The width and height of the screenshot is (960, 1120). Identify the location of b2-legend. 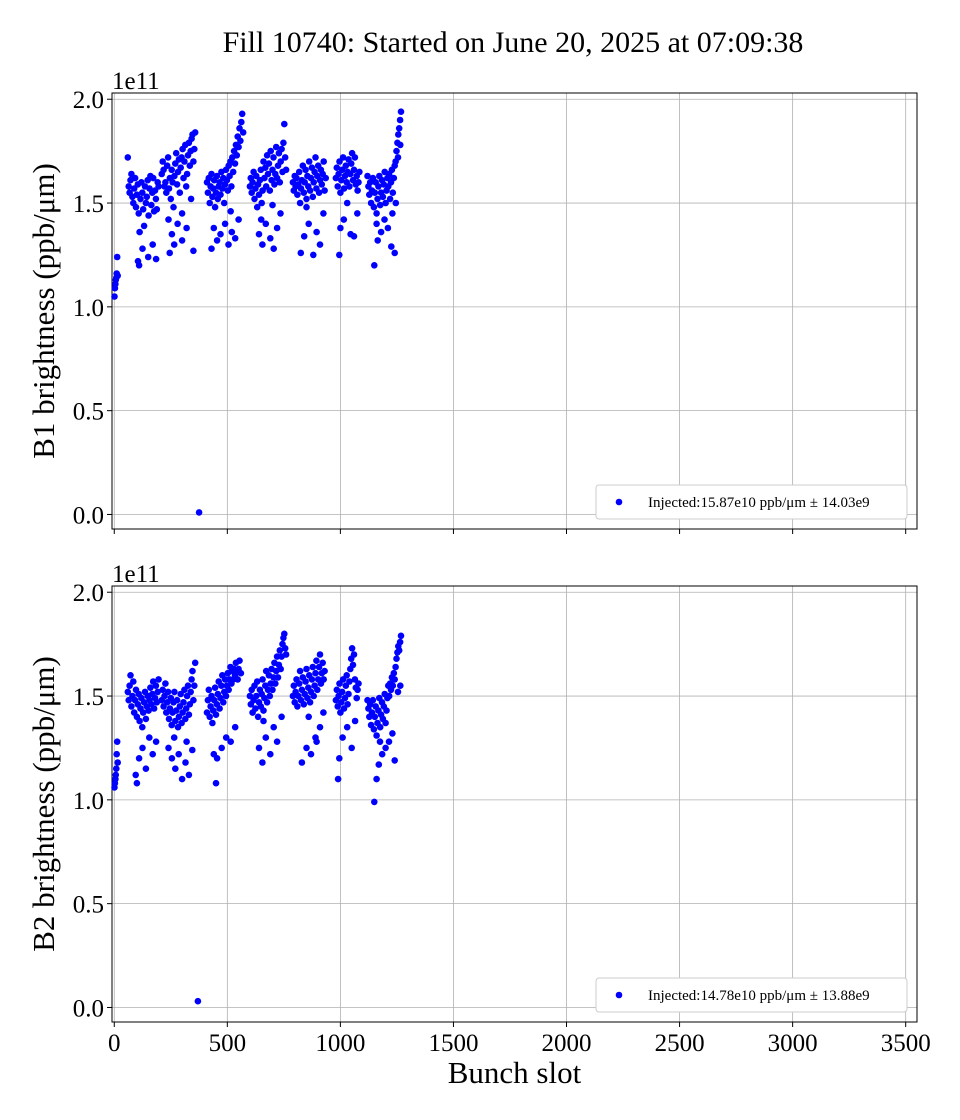
(751, 995).